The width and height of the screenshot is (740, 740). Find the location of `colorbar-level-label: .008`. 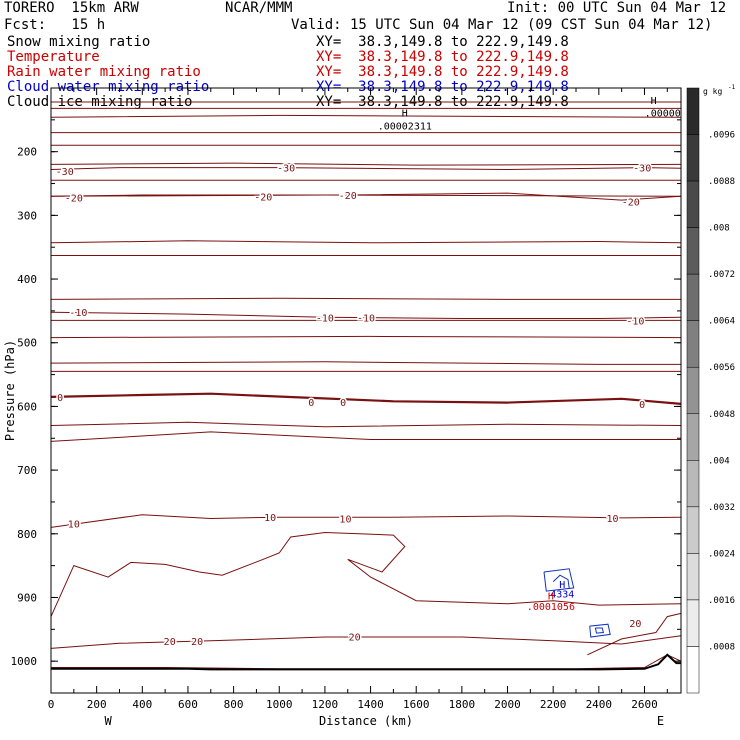

colorbar-level-label: .008 is located at coordinates (719, 229).